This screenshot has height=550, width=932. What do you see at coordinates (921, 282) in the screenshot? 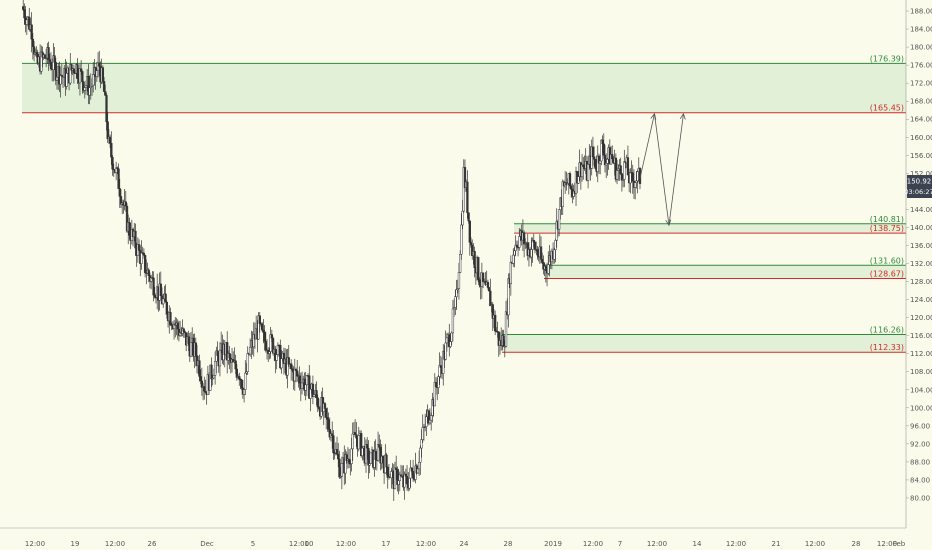
I see `price-tick-label: 128.00` at bounding box center [921, 282].